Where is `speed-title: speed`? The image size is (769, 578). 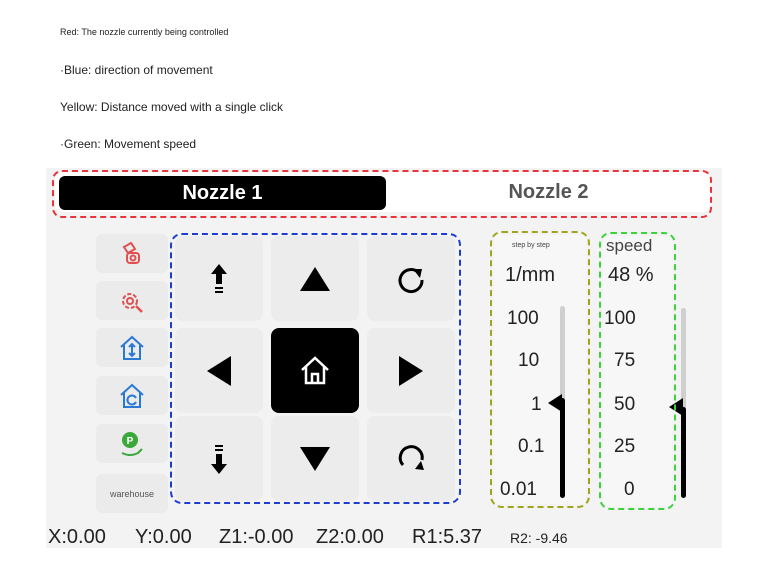 speed-title: speed is located at coordinates (629, 245).